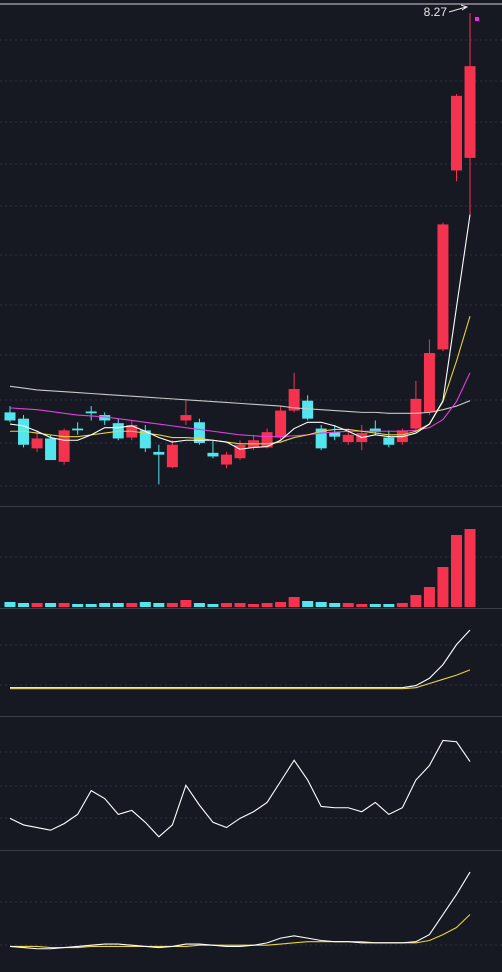 The image size is (502, 972). What do you see at coordinates (458, 8) in the screenshot?
I see `max-price-arrow` at bounding box center [458, 8].